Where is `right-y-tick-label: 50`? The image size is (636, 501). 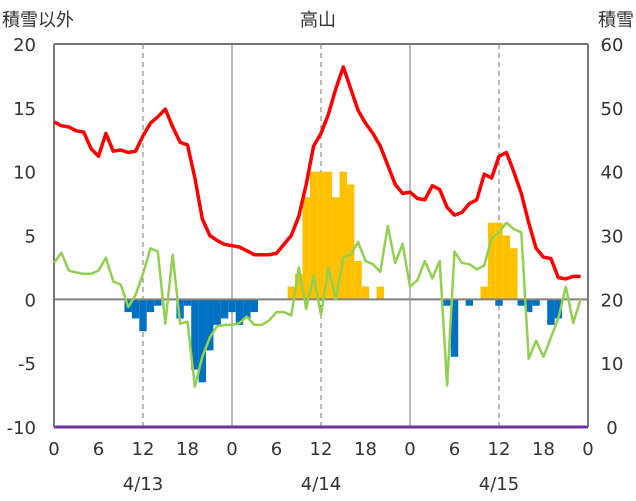
right-y-tick-label: 50 is located at coordinates (612, 109).